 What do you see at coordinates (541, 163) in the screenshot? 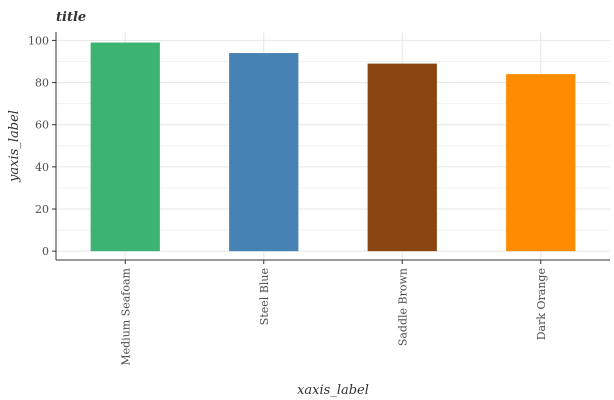
I see `bar-dark-orange` at bounding box center [541, 163].